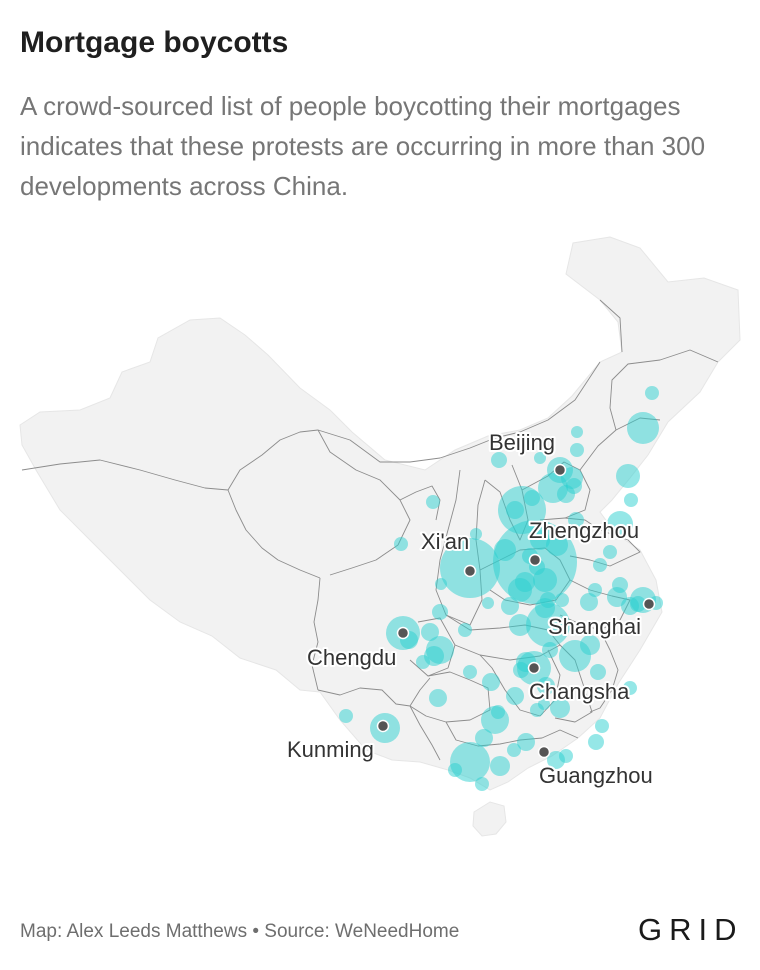 The width and height of the screenshot is (760, 970). What do you see at coordinates (544, 752) in the screenshot?
I see `city-dot-guangzhou` at bounding box center [544, 752].